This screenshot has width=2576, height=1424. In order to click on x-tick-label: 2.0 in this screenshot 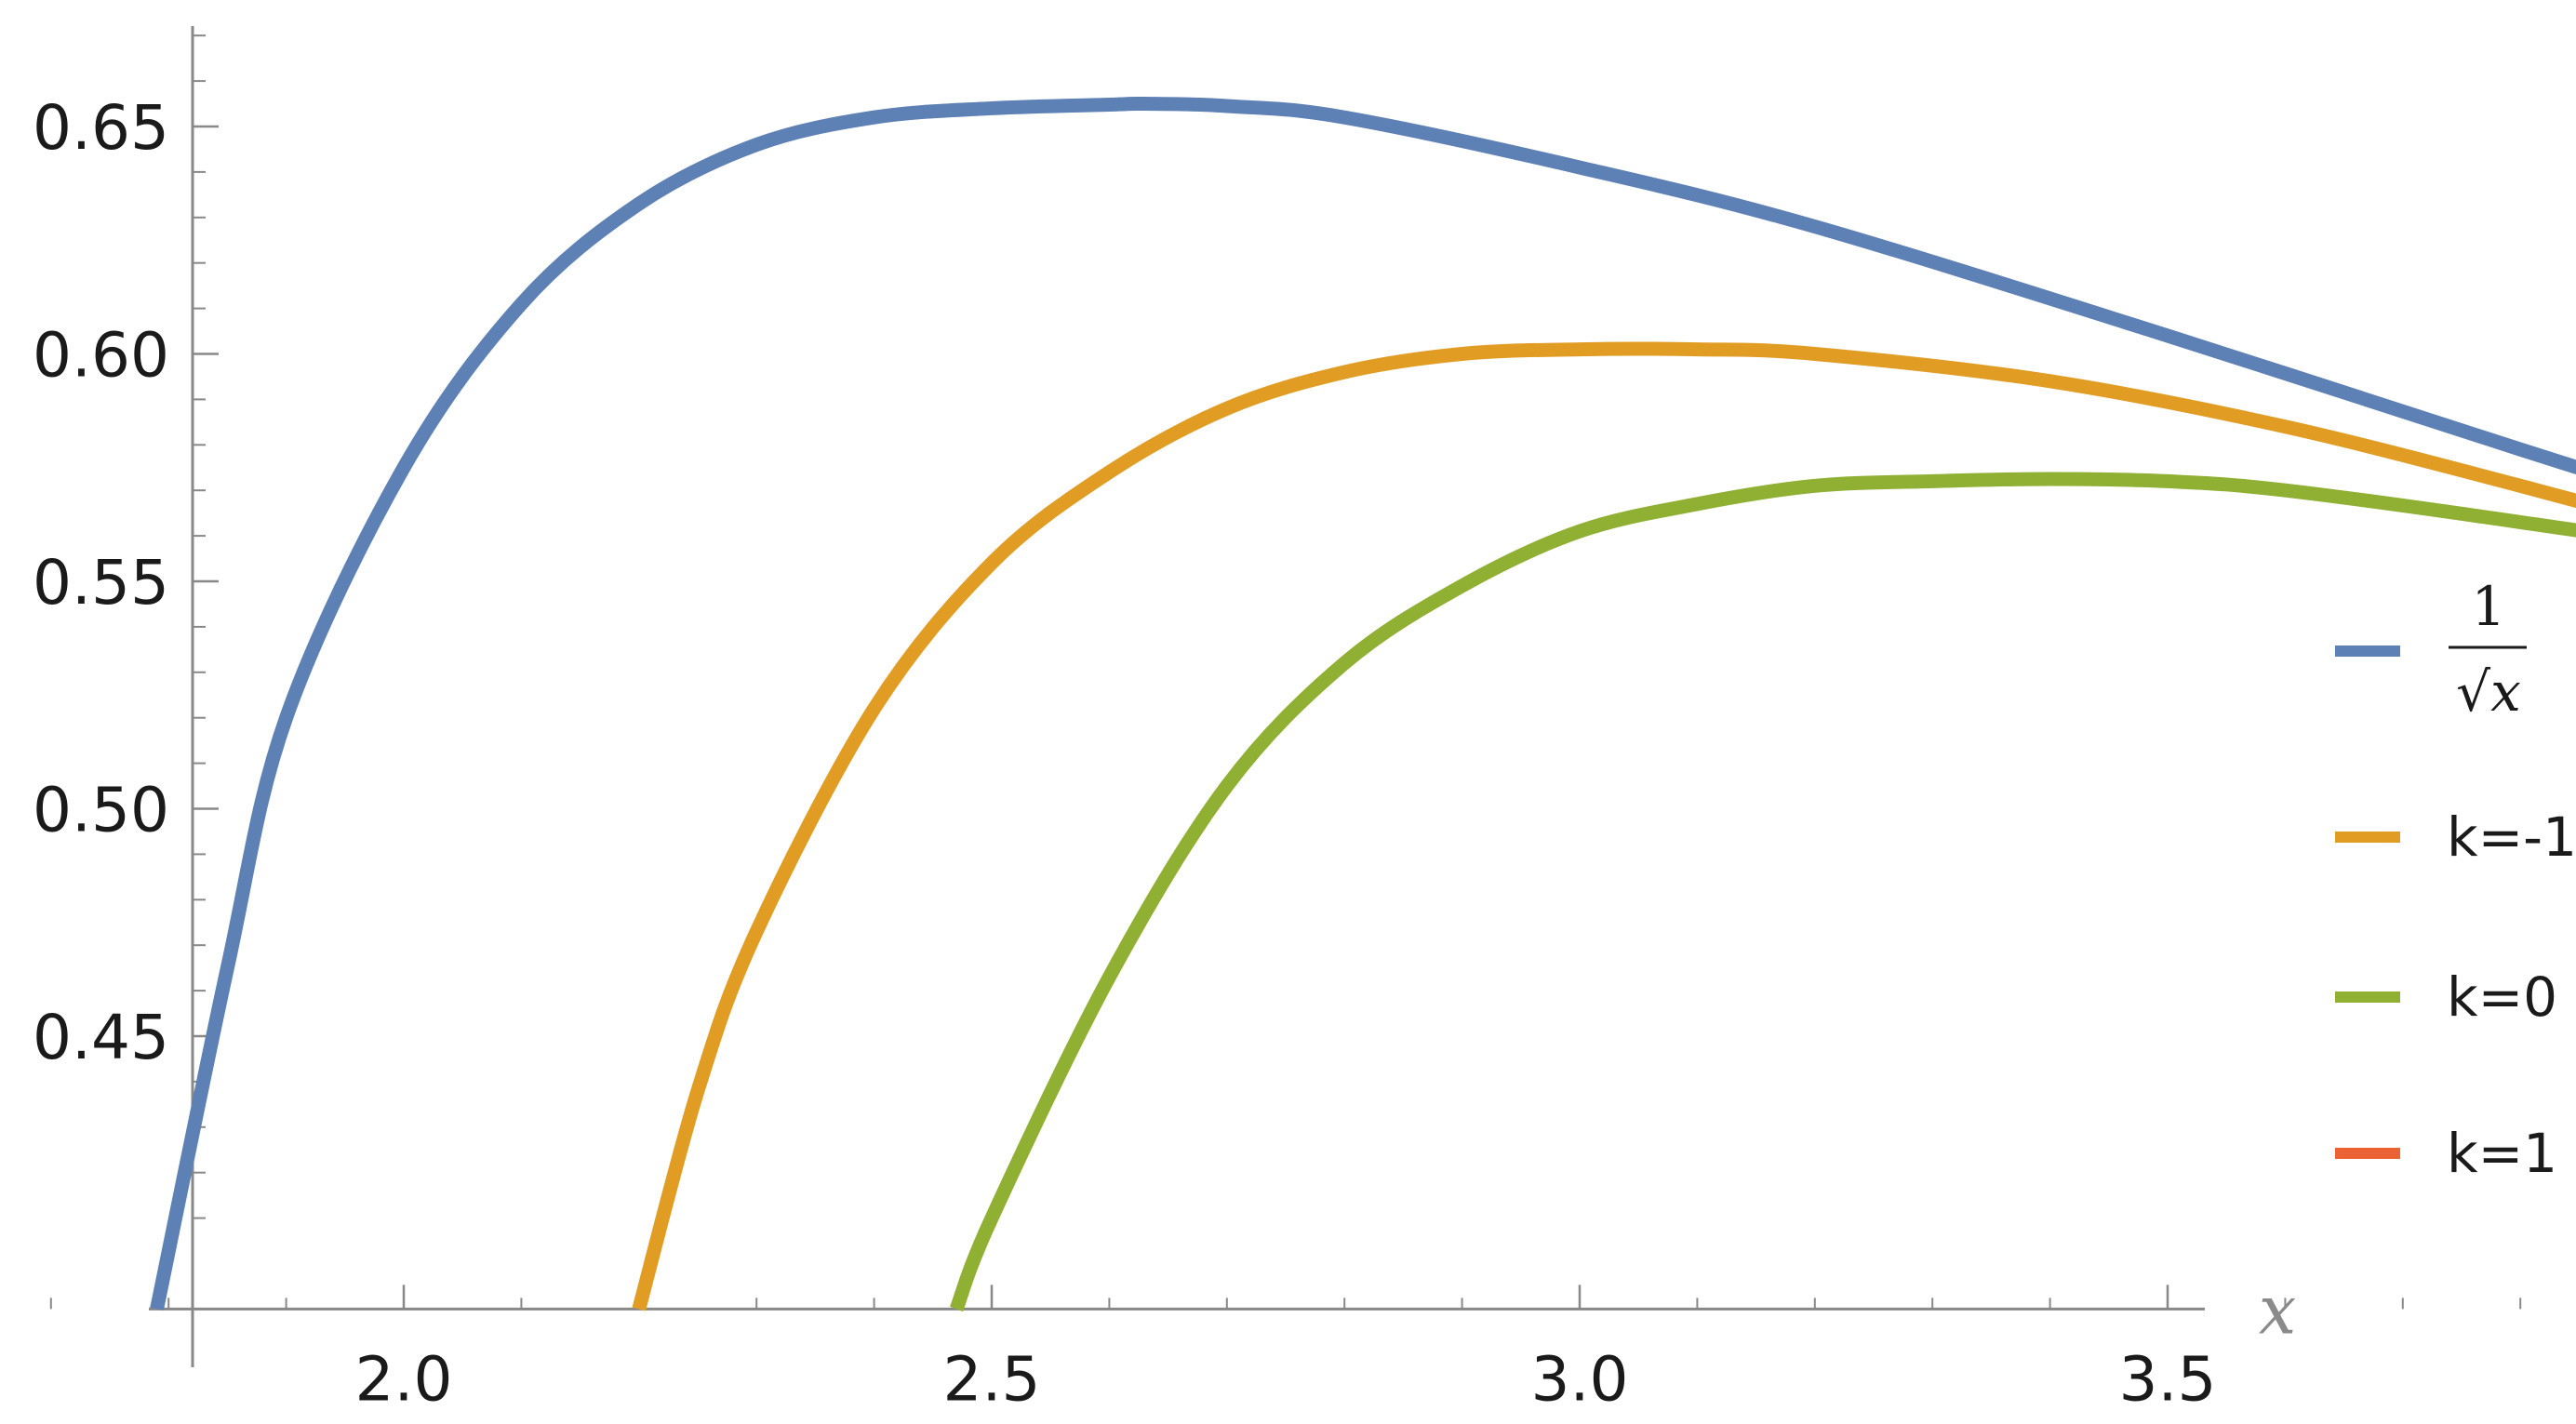, I will do `click(404, 1379)`.